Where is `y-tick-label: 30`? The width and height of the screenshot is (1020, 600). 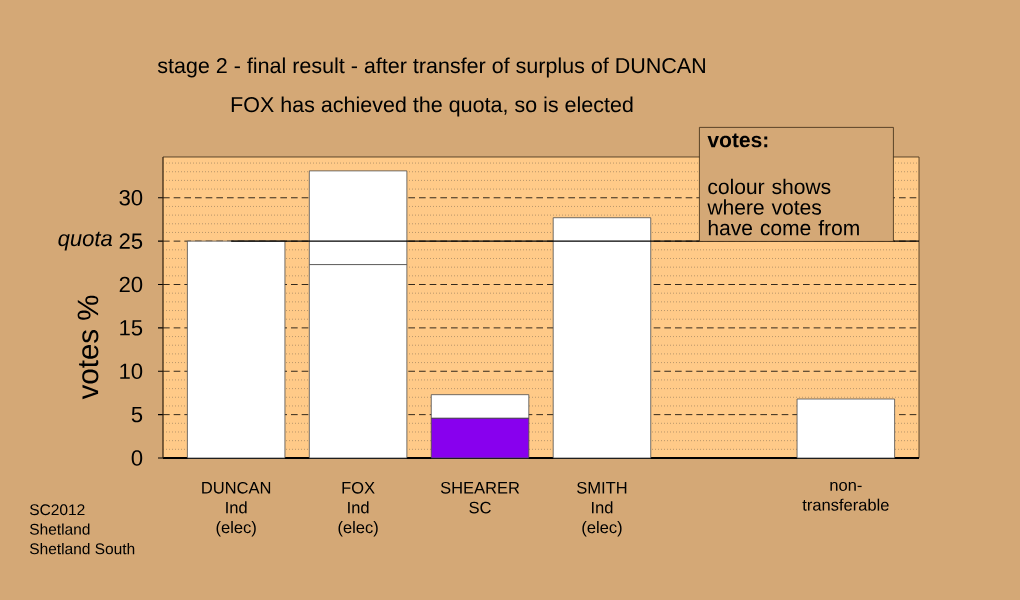
y-tick-label: 30 is located at coordinates (131, 197).